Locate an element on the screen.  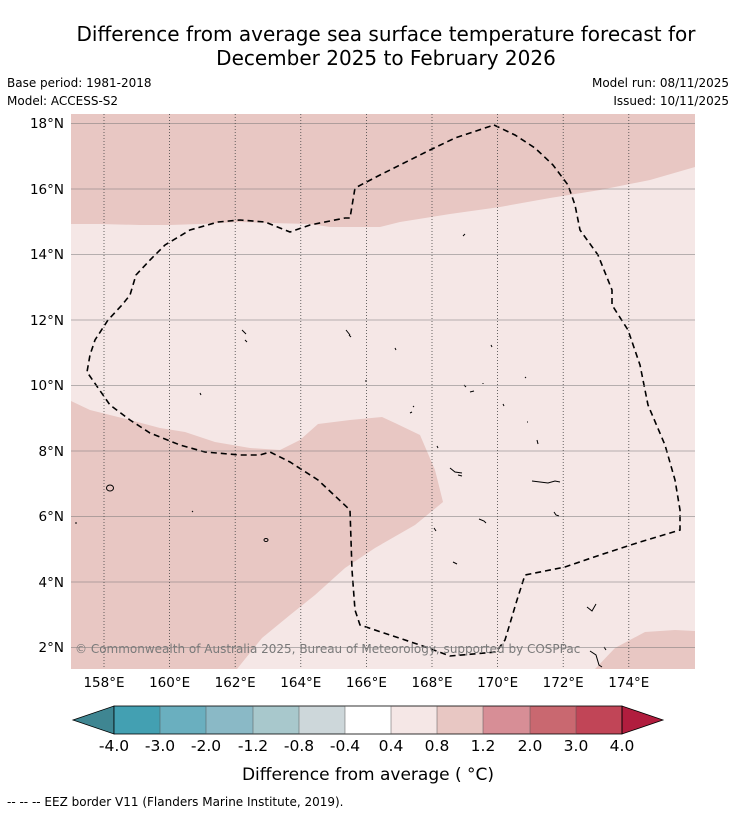
colorbar-title: Difference from average ( °C) is located at coordinates (368, 775).